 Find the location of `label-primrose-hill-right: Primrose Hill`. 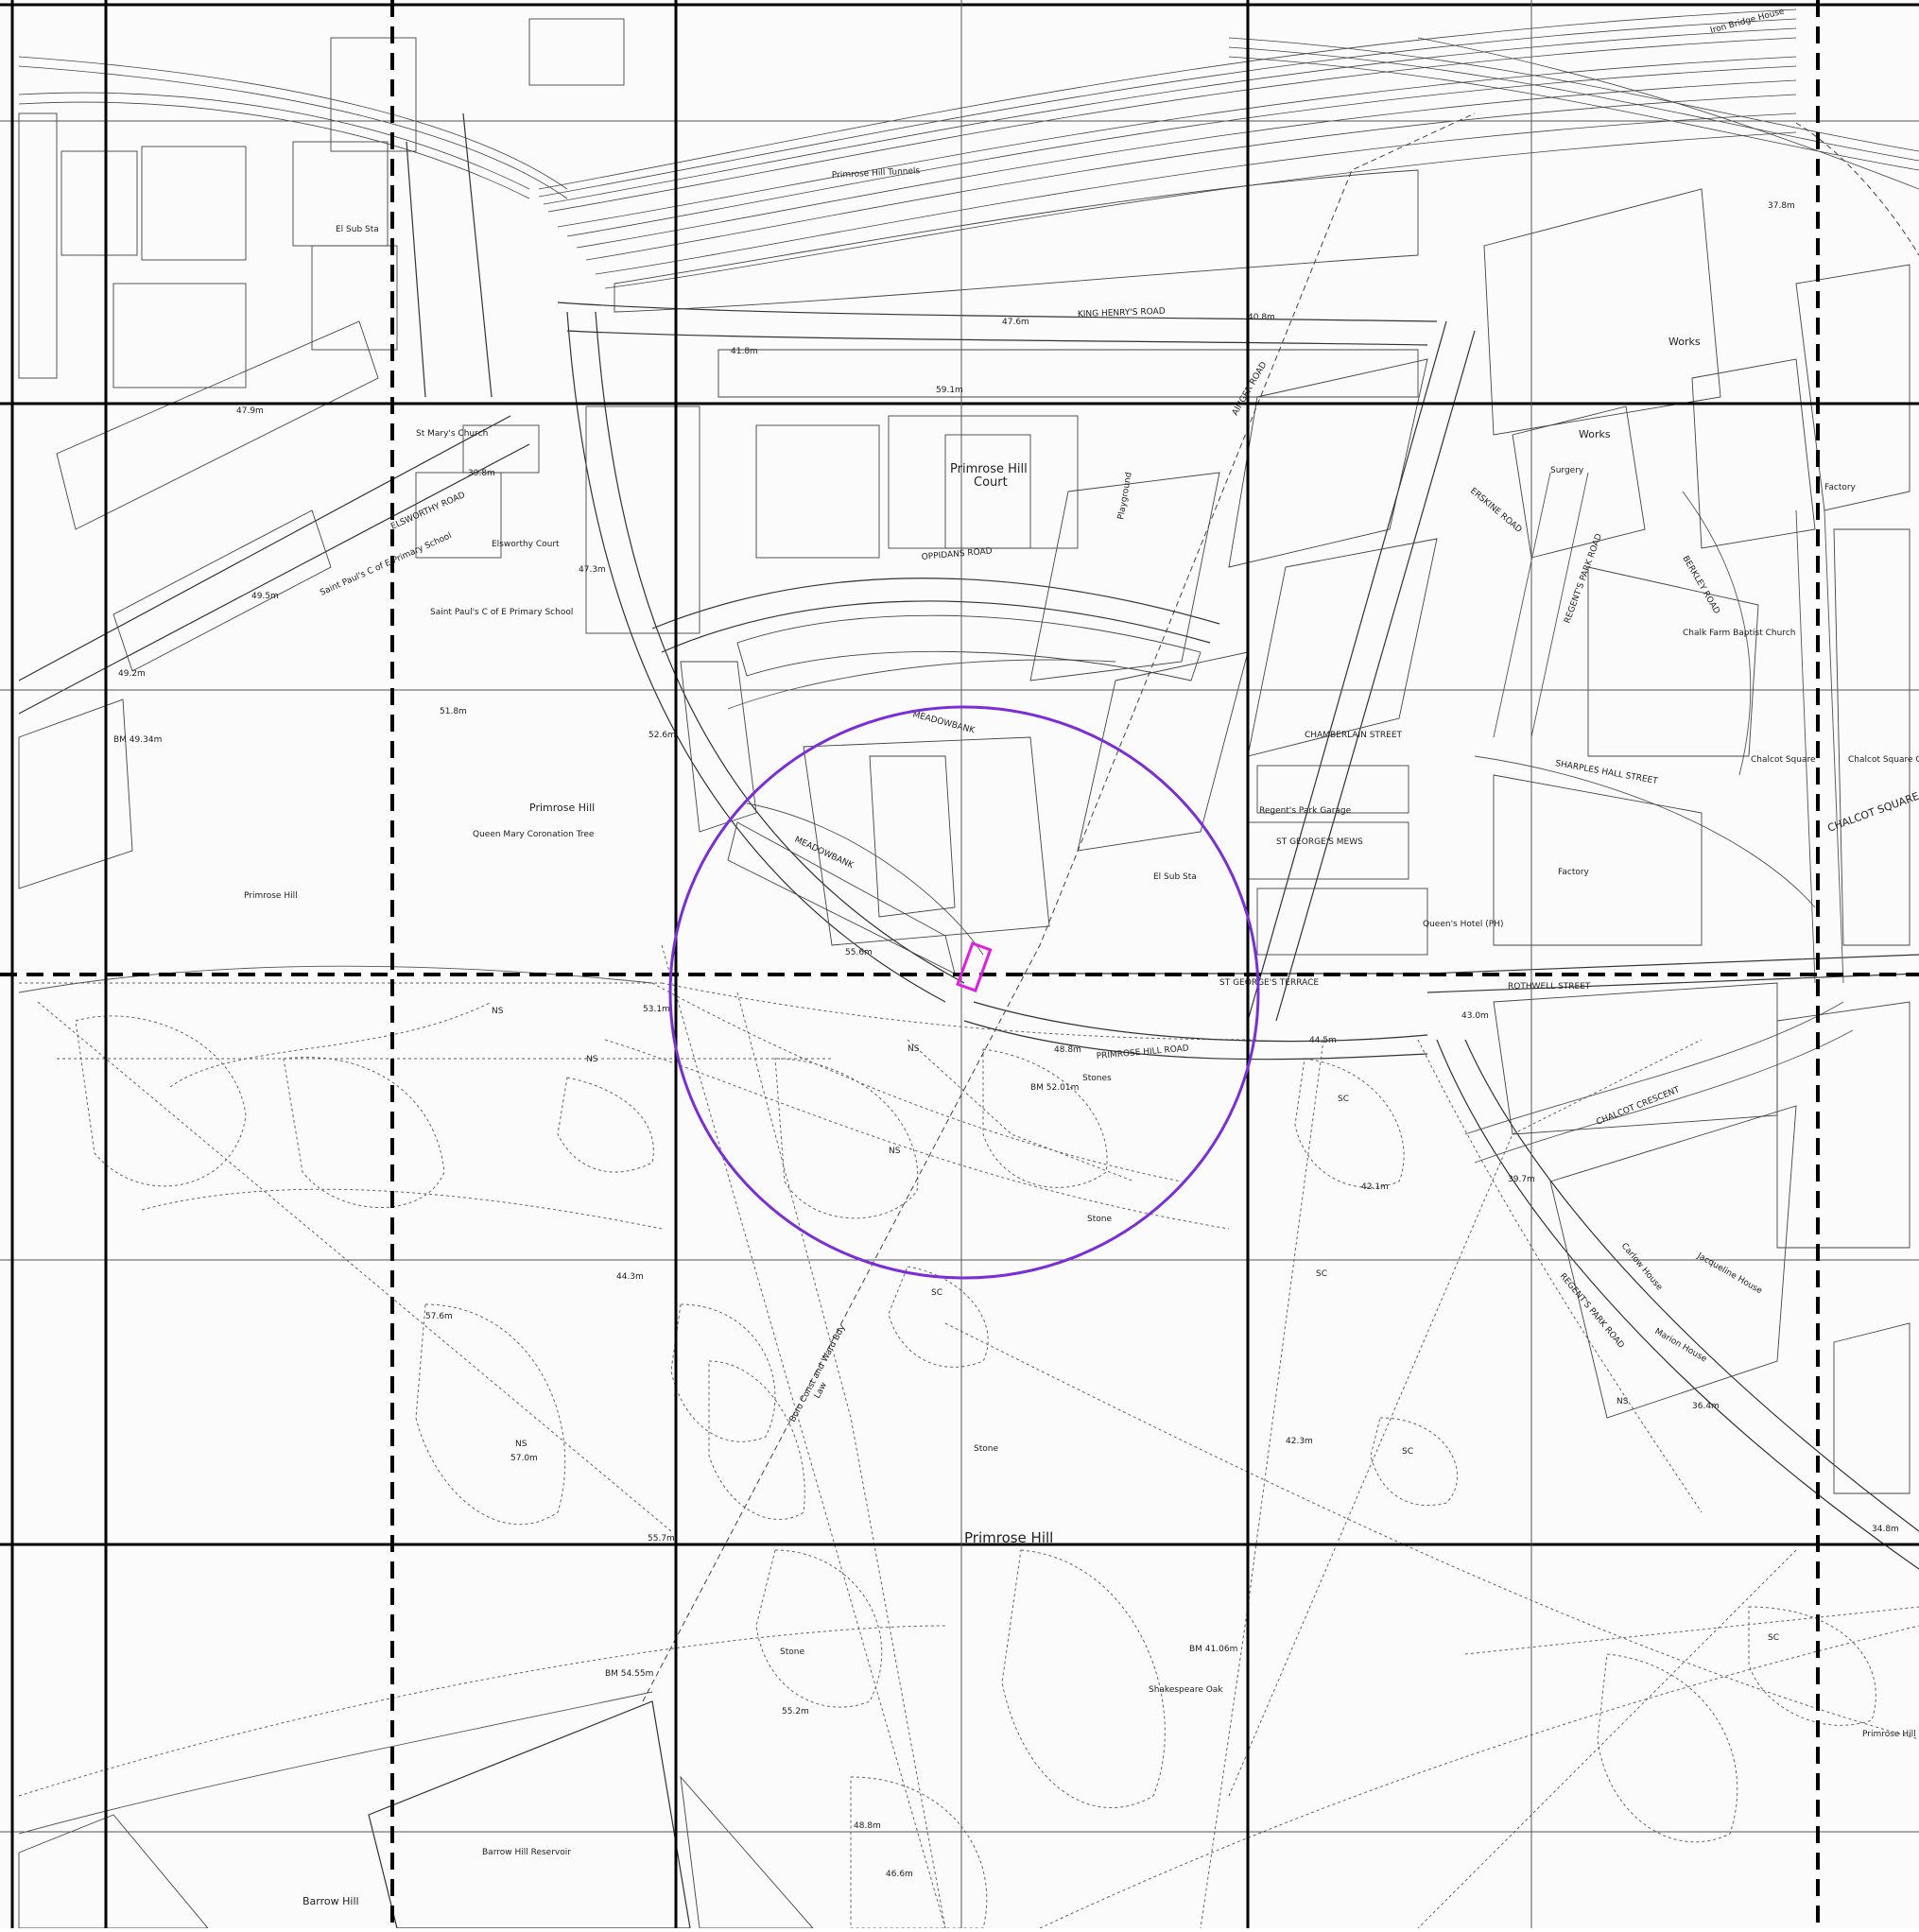

label-primrose-hill-right: Primrose Hill is located at coordinates (1889, 1734).